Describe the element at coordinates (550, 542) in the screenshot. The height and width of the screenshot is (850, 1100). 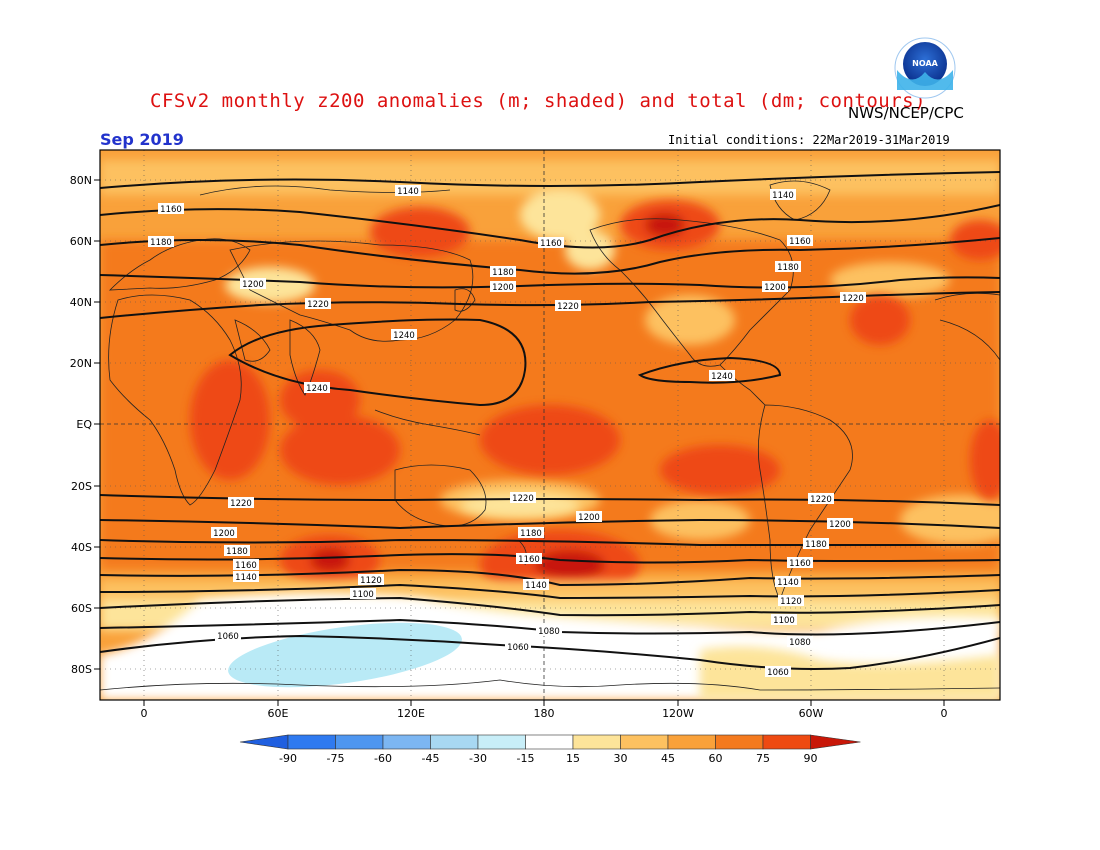
I see `contour-1180-south` at that location.